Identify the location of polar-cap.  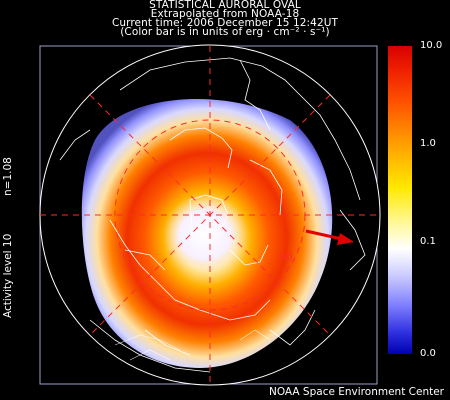
(205, 235).